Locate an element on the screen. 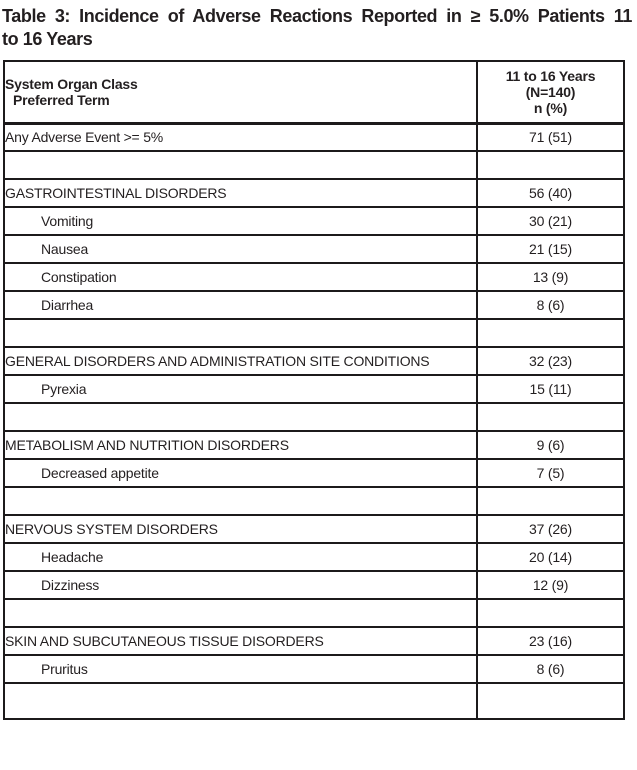  row-label: Headache is located at coordinates (240, 557).